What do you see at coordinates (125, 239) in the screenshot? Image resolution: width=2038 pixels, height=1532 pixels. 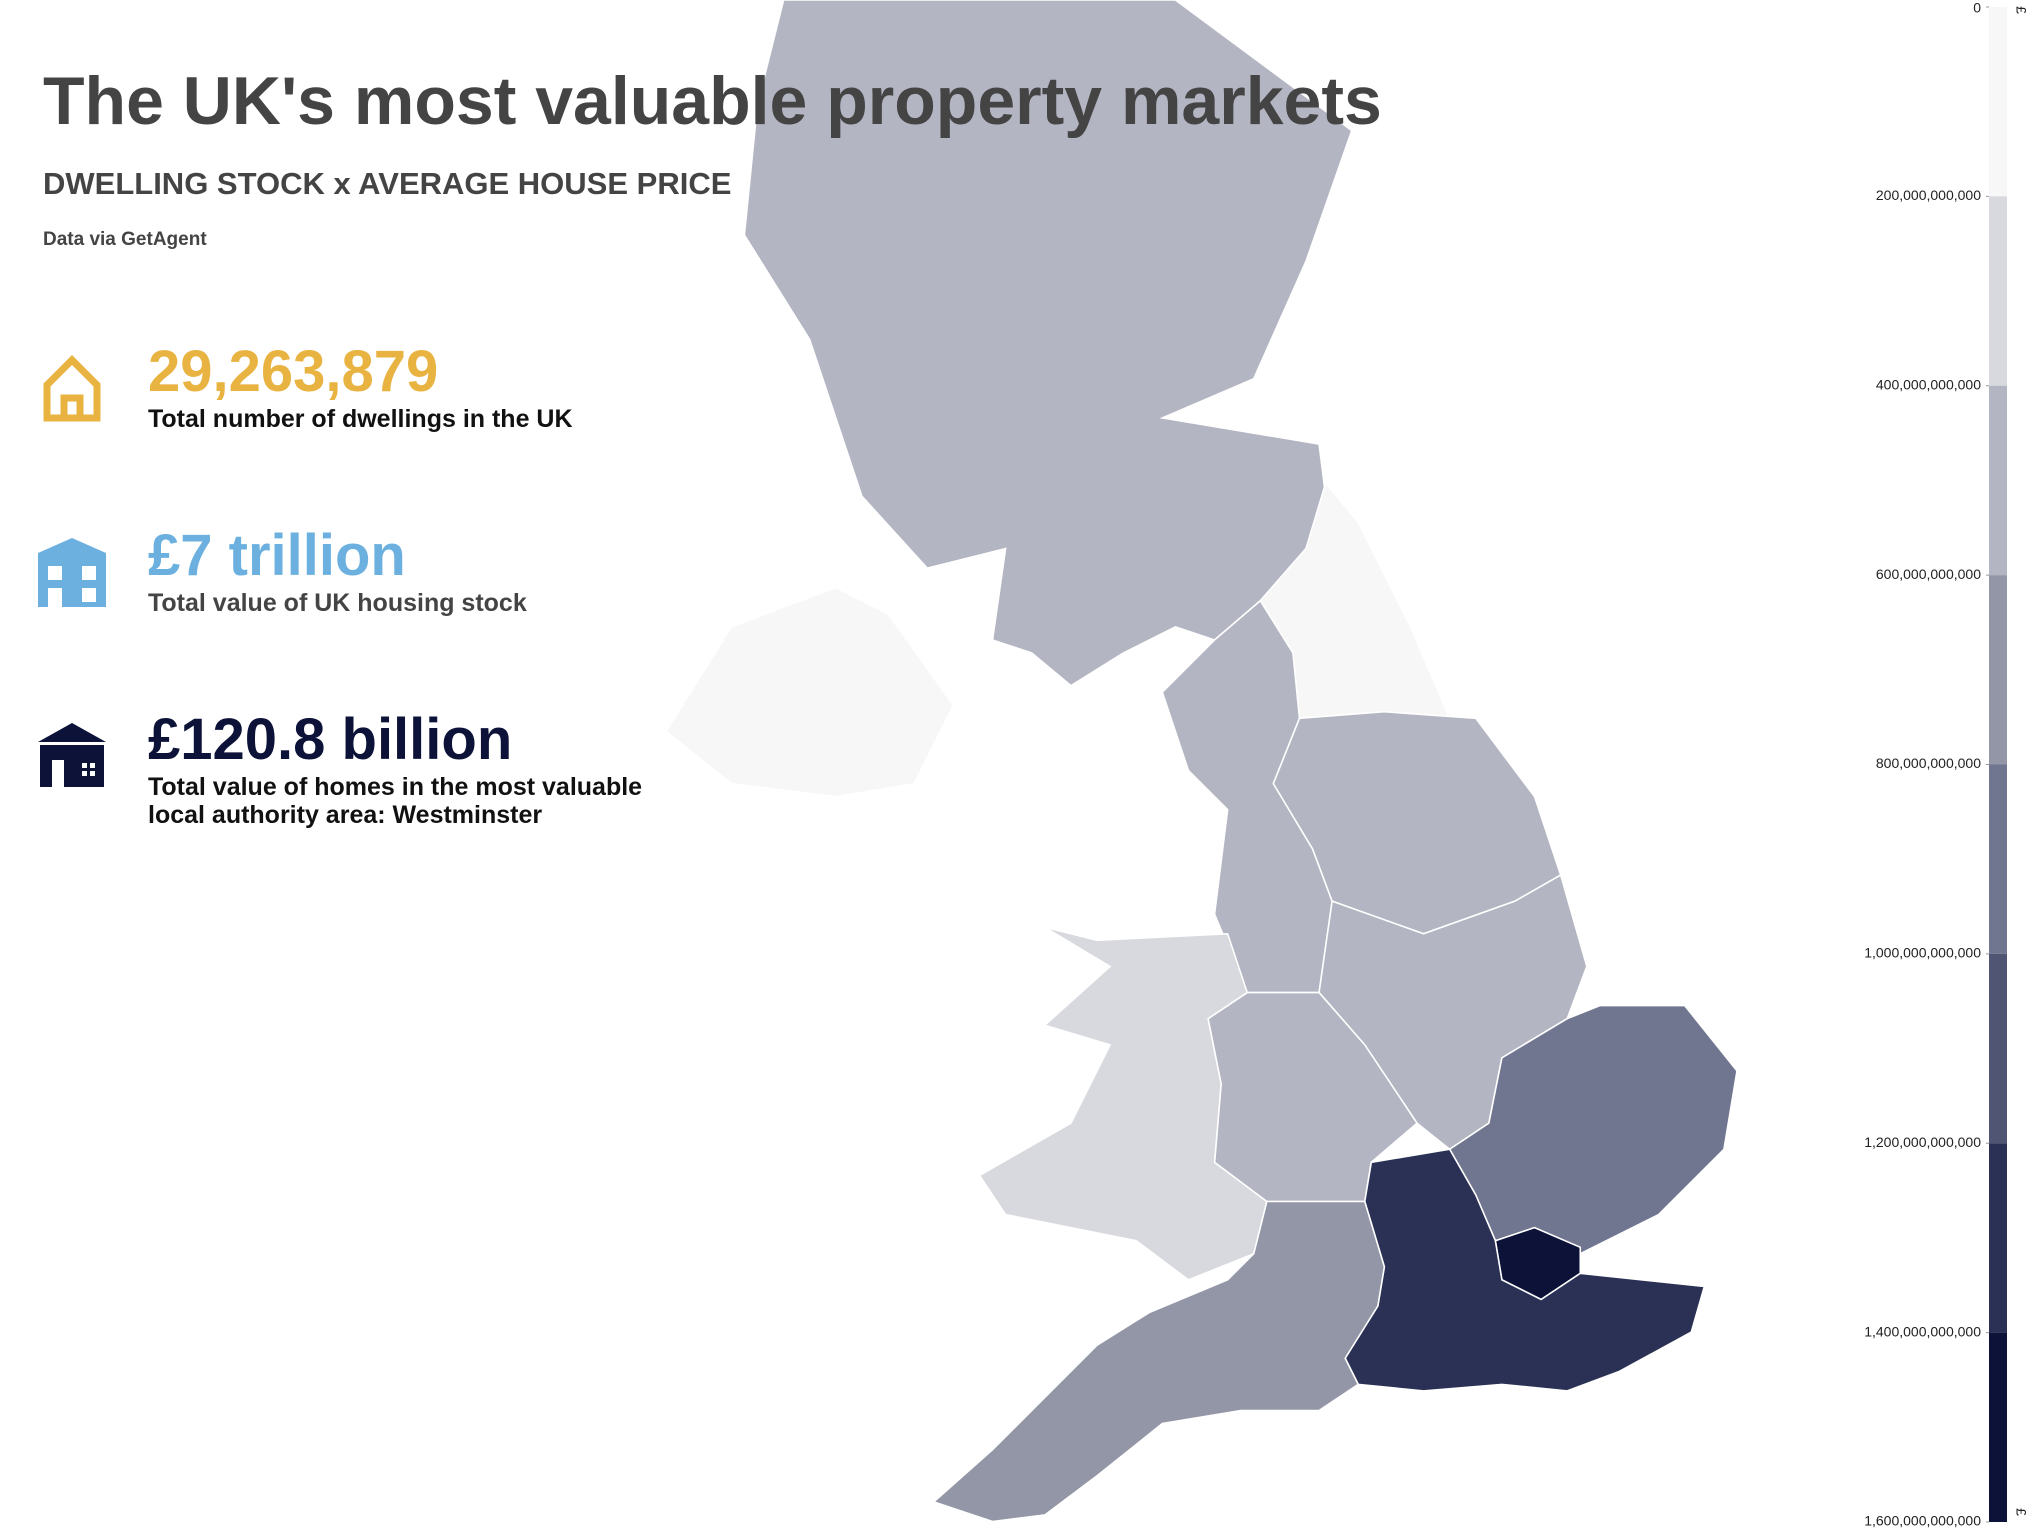 I see `source: Data via GetAgent` at bounding box center [125, 239].